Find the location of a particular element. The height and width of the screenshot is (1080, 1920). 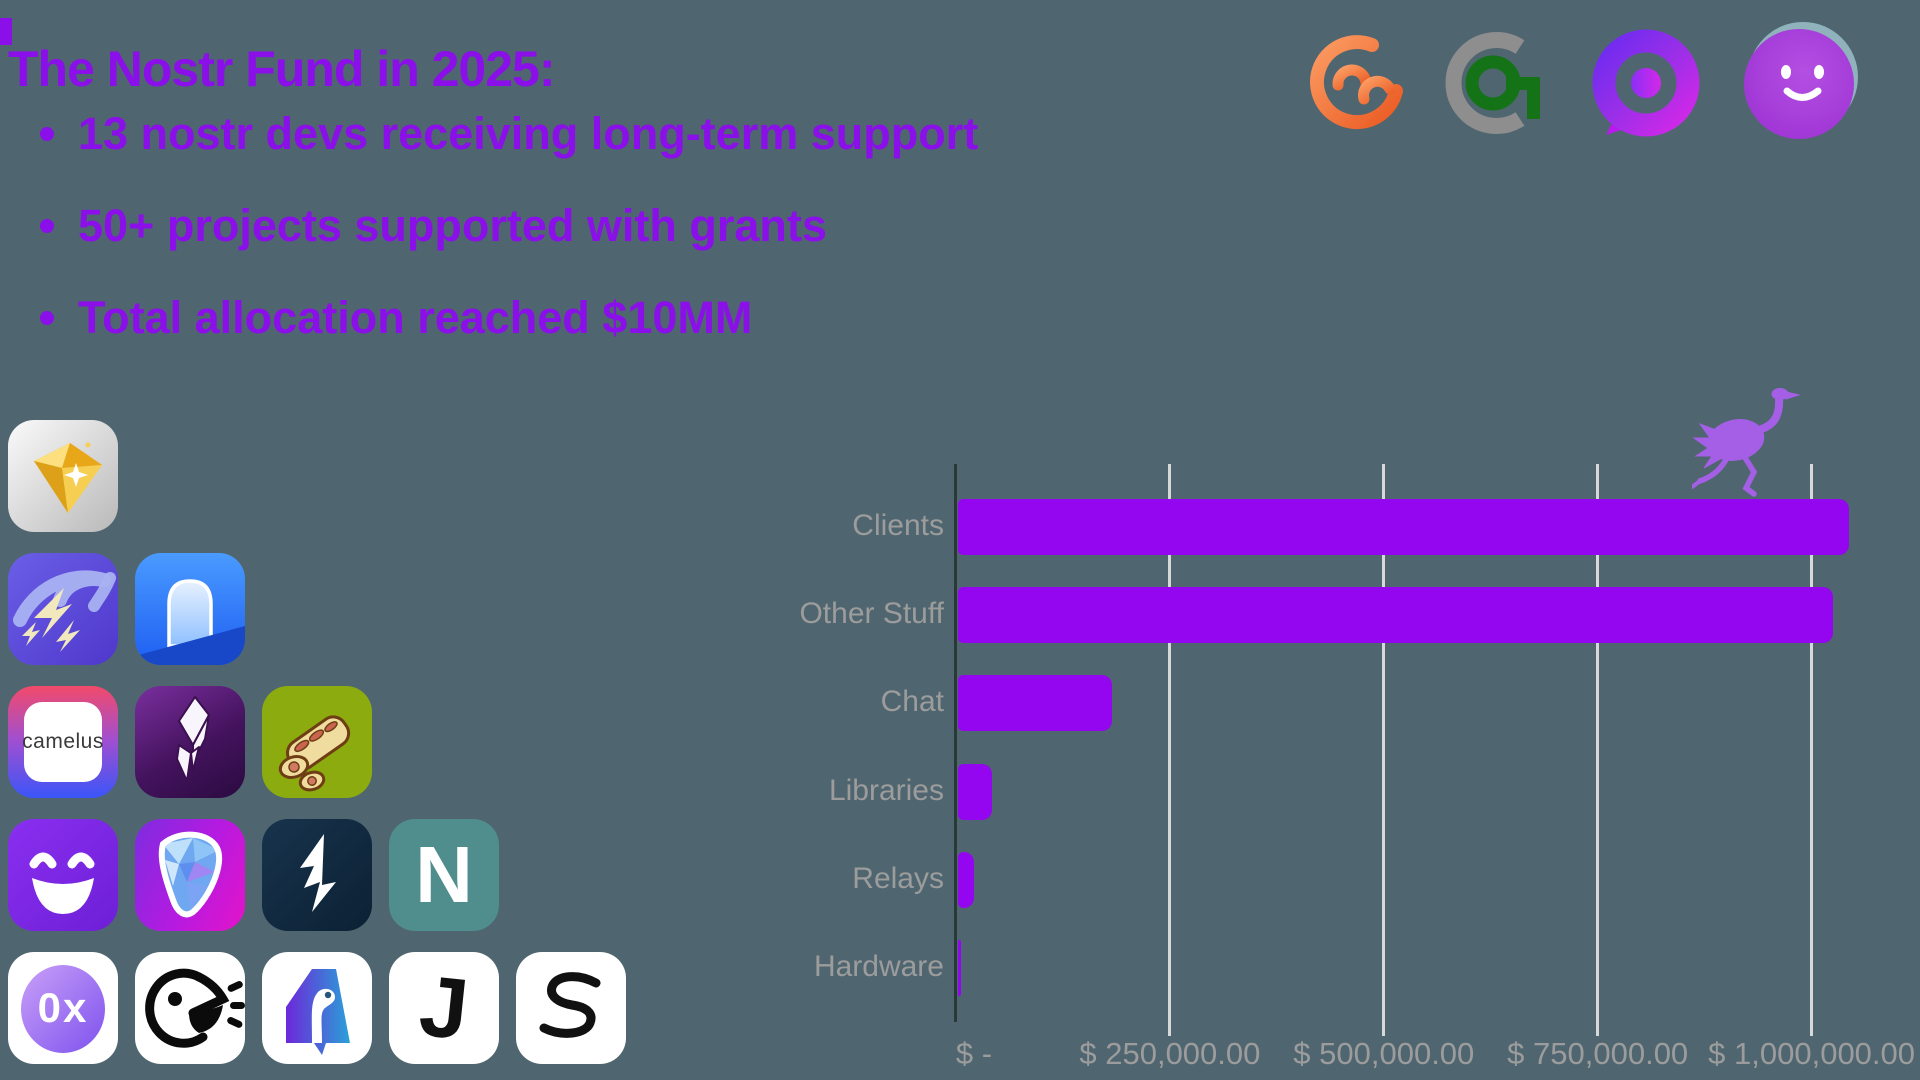

bar-libraries is located at coordinates (975, 791).